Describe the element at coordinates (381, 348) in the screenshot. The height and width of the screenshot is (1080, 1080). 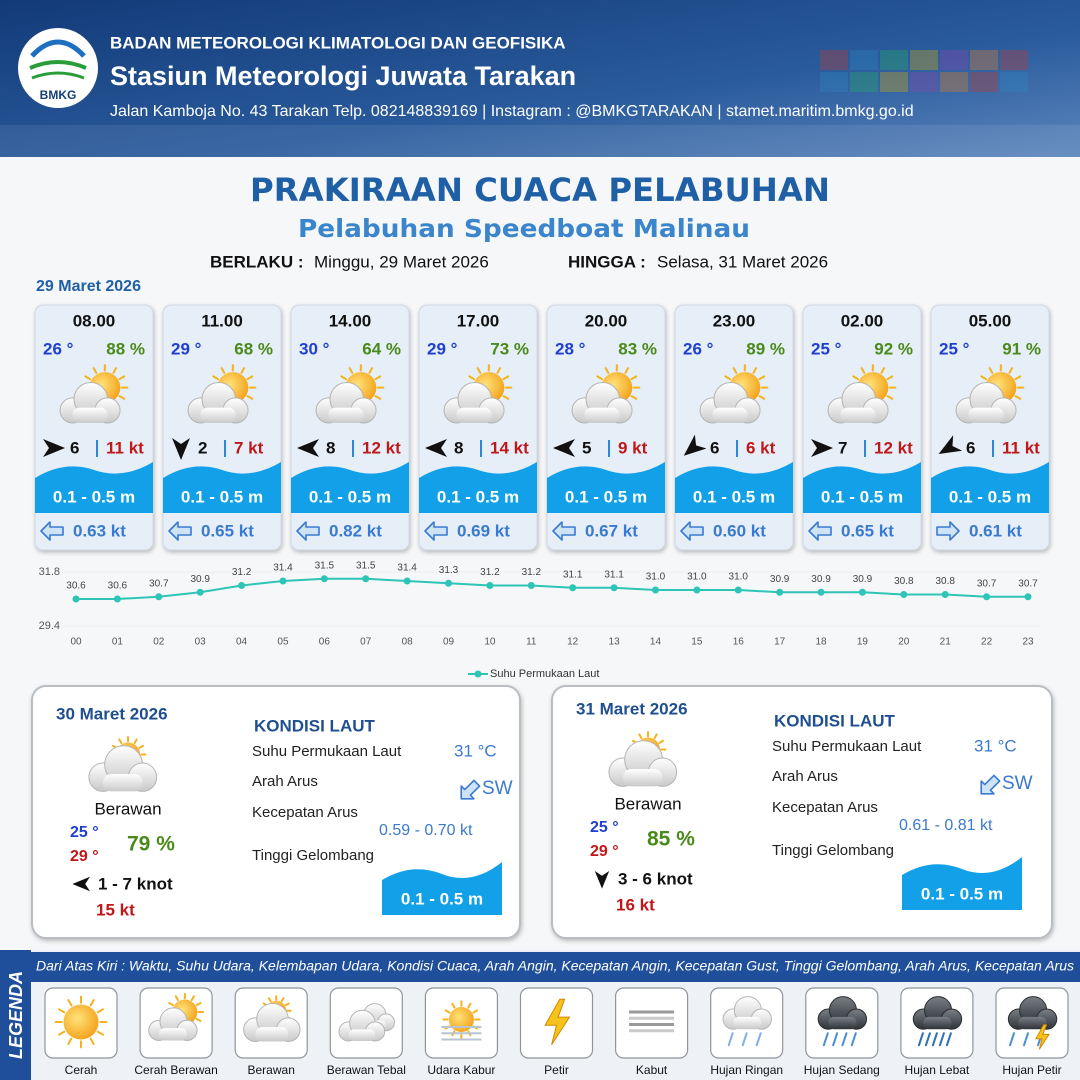
I see `humidity: 64 %` at that location.